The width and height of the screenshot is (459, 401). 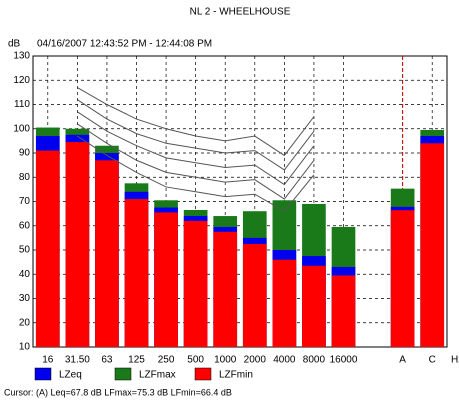 What do you see at coordinates (107, 360) in the screenshot?
I see `x-tick-label: 63` at bounding box center [107, 360].